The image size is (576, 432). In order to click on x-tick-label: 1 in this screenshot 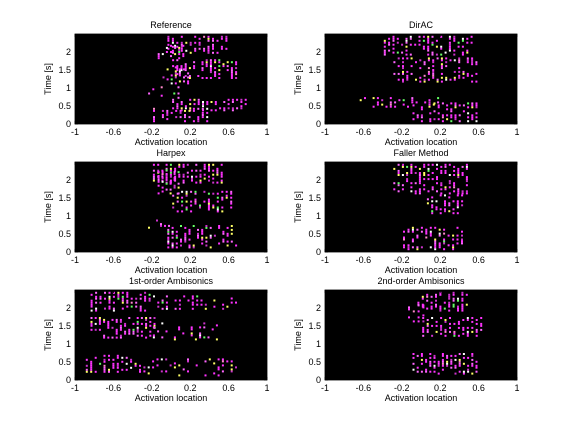, I will do `click(516, 260)`.